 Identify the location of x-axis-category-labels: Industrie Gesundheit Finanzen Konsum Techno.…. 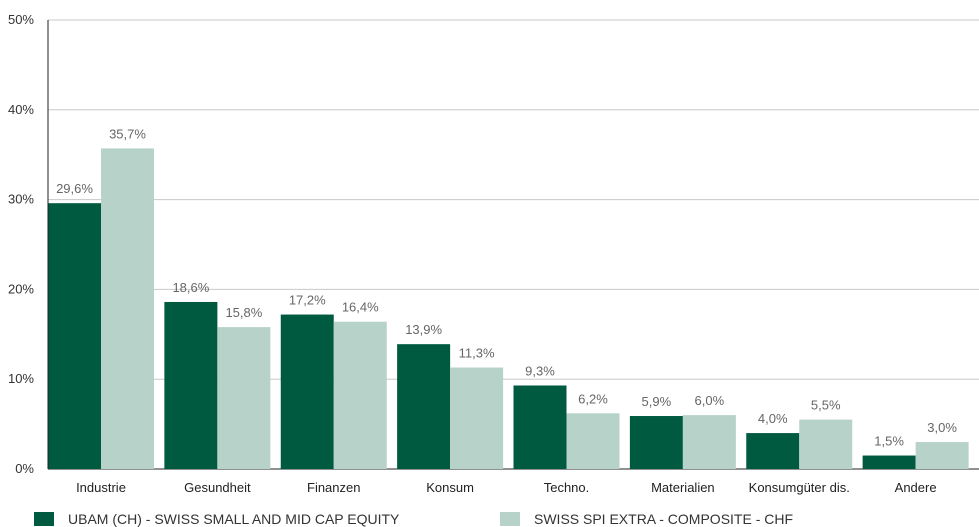
(506, 487).